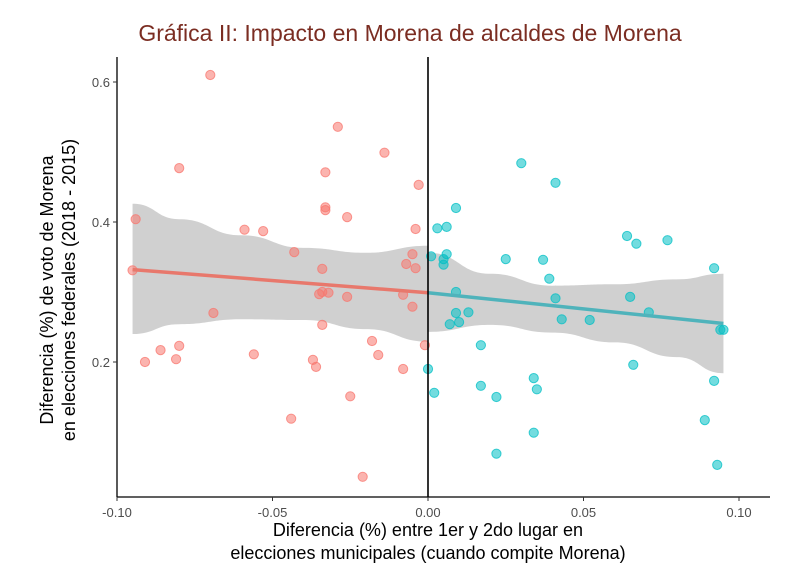 The image size is (800, 581). I want to click on y-tick-label: 0.6, so click(101, 82).